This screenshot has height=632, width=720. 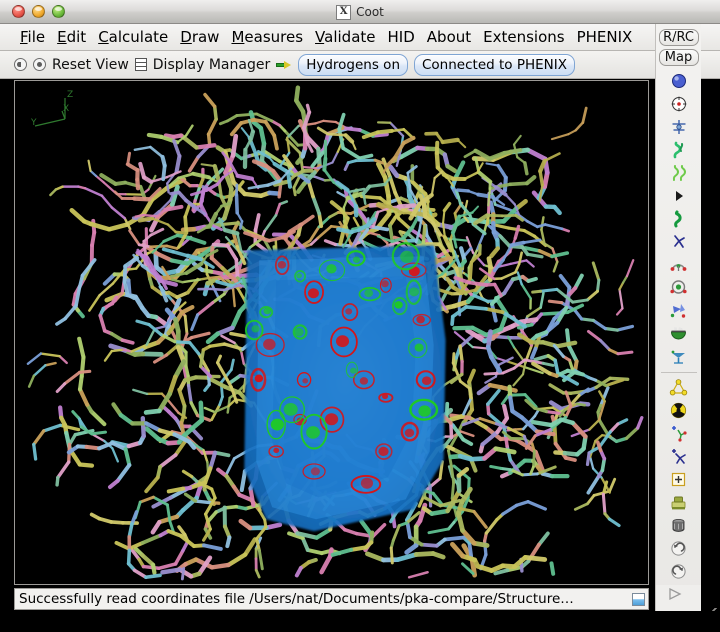 What do you see at coordinates (33, 123) in the screenshot?
I see `axis-label-y: Y` at bounding box center [33, 123].